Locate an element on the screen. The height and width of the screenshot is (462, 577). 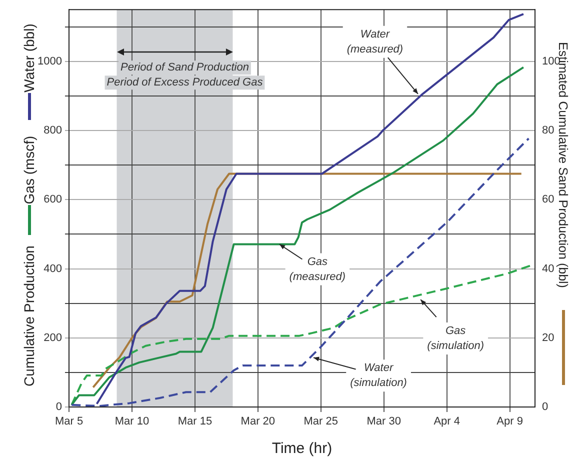
y2-tick-label: 80 is located at coordinates (548, 130).